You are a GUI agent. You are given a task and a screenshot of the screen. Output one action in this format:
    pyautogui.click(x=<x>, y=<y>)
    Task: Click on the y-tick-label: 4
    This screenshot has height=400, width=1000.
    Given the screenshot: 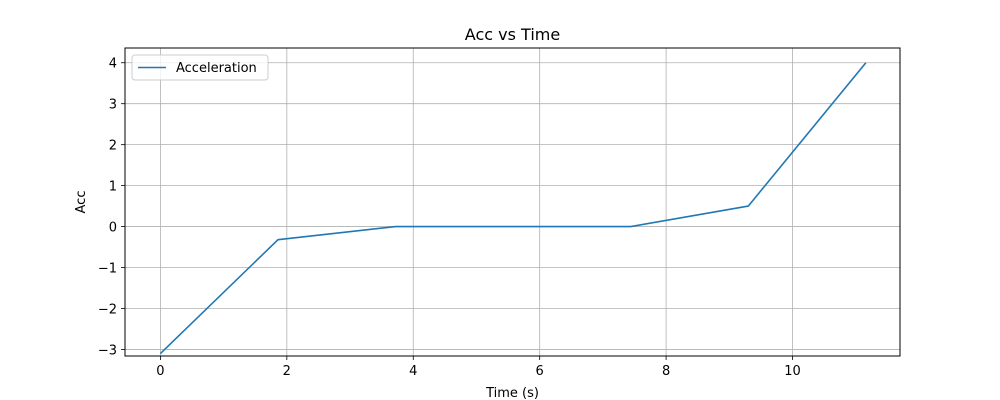 What is the action you would take?
    pyautogui.click(x=113, y=64)
    